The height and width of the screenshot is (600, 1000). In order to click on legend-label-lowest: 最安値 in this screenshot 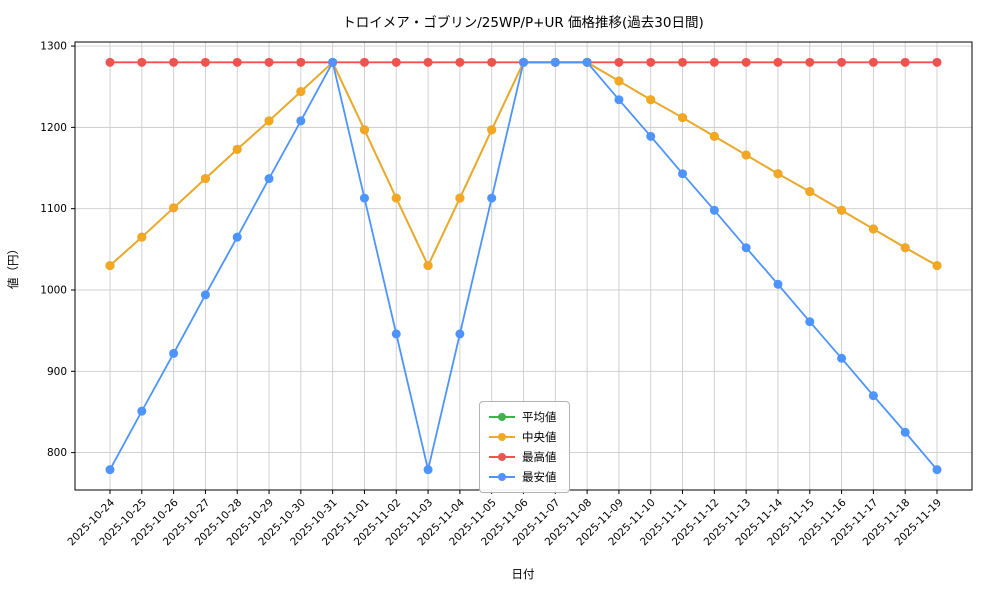, I will do `click(539, 477)`.